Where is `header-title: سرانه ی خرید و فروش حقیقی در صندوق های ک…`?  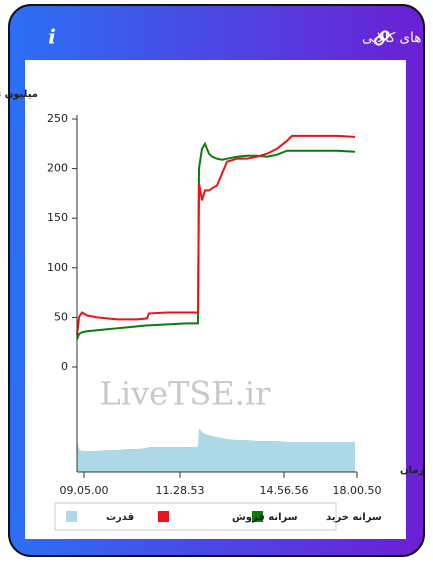 header-title: سرانه ی خرید و فروش حقیقی در صندوق های ک… is located at coordinates (397, 38).